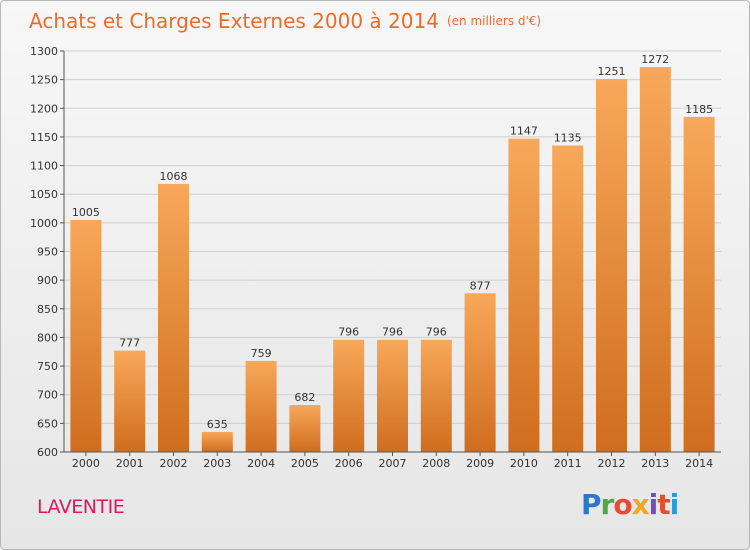 Image resolution: width=750 pixels, height=550 pixels. Describe the element at coordinates (44, 194) in the screenshot. I see `y-tick-label: 1050` at that location.